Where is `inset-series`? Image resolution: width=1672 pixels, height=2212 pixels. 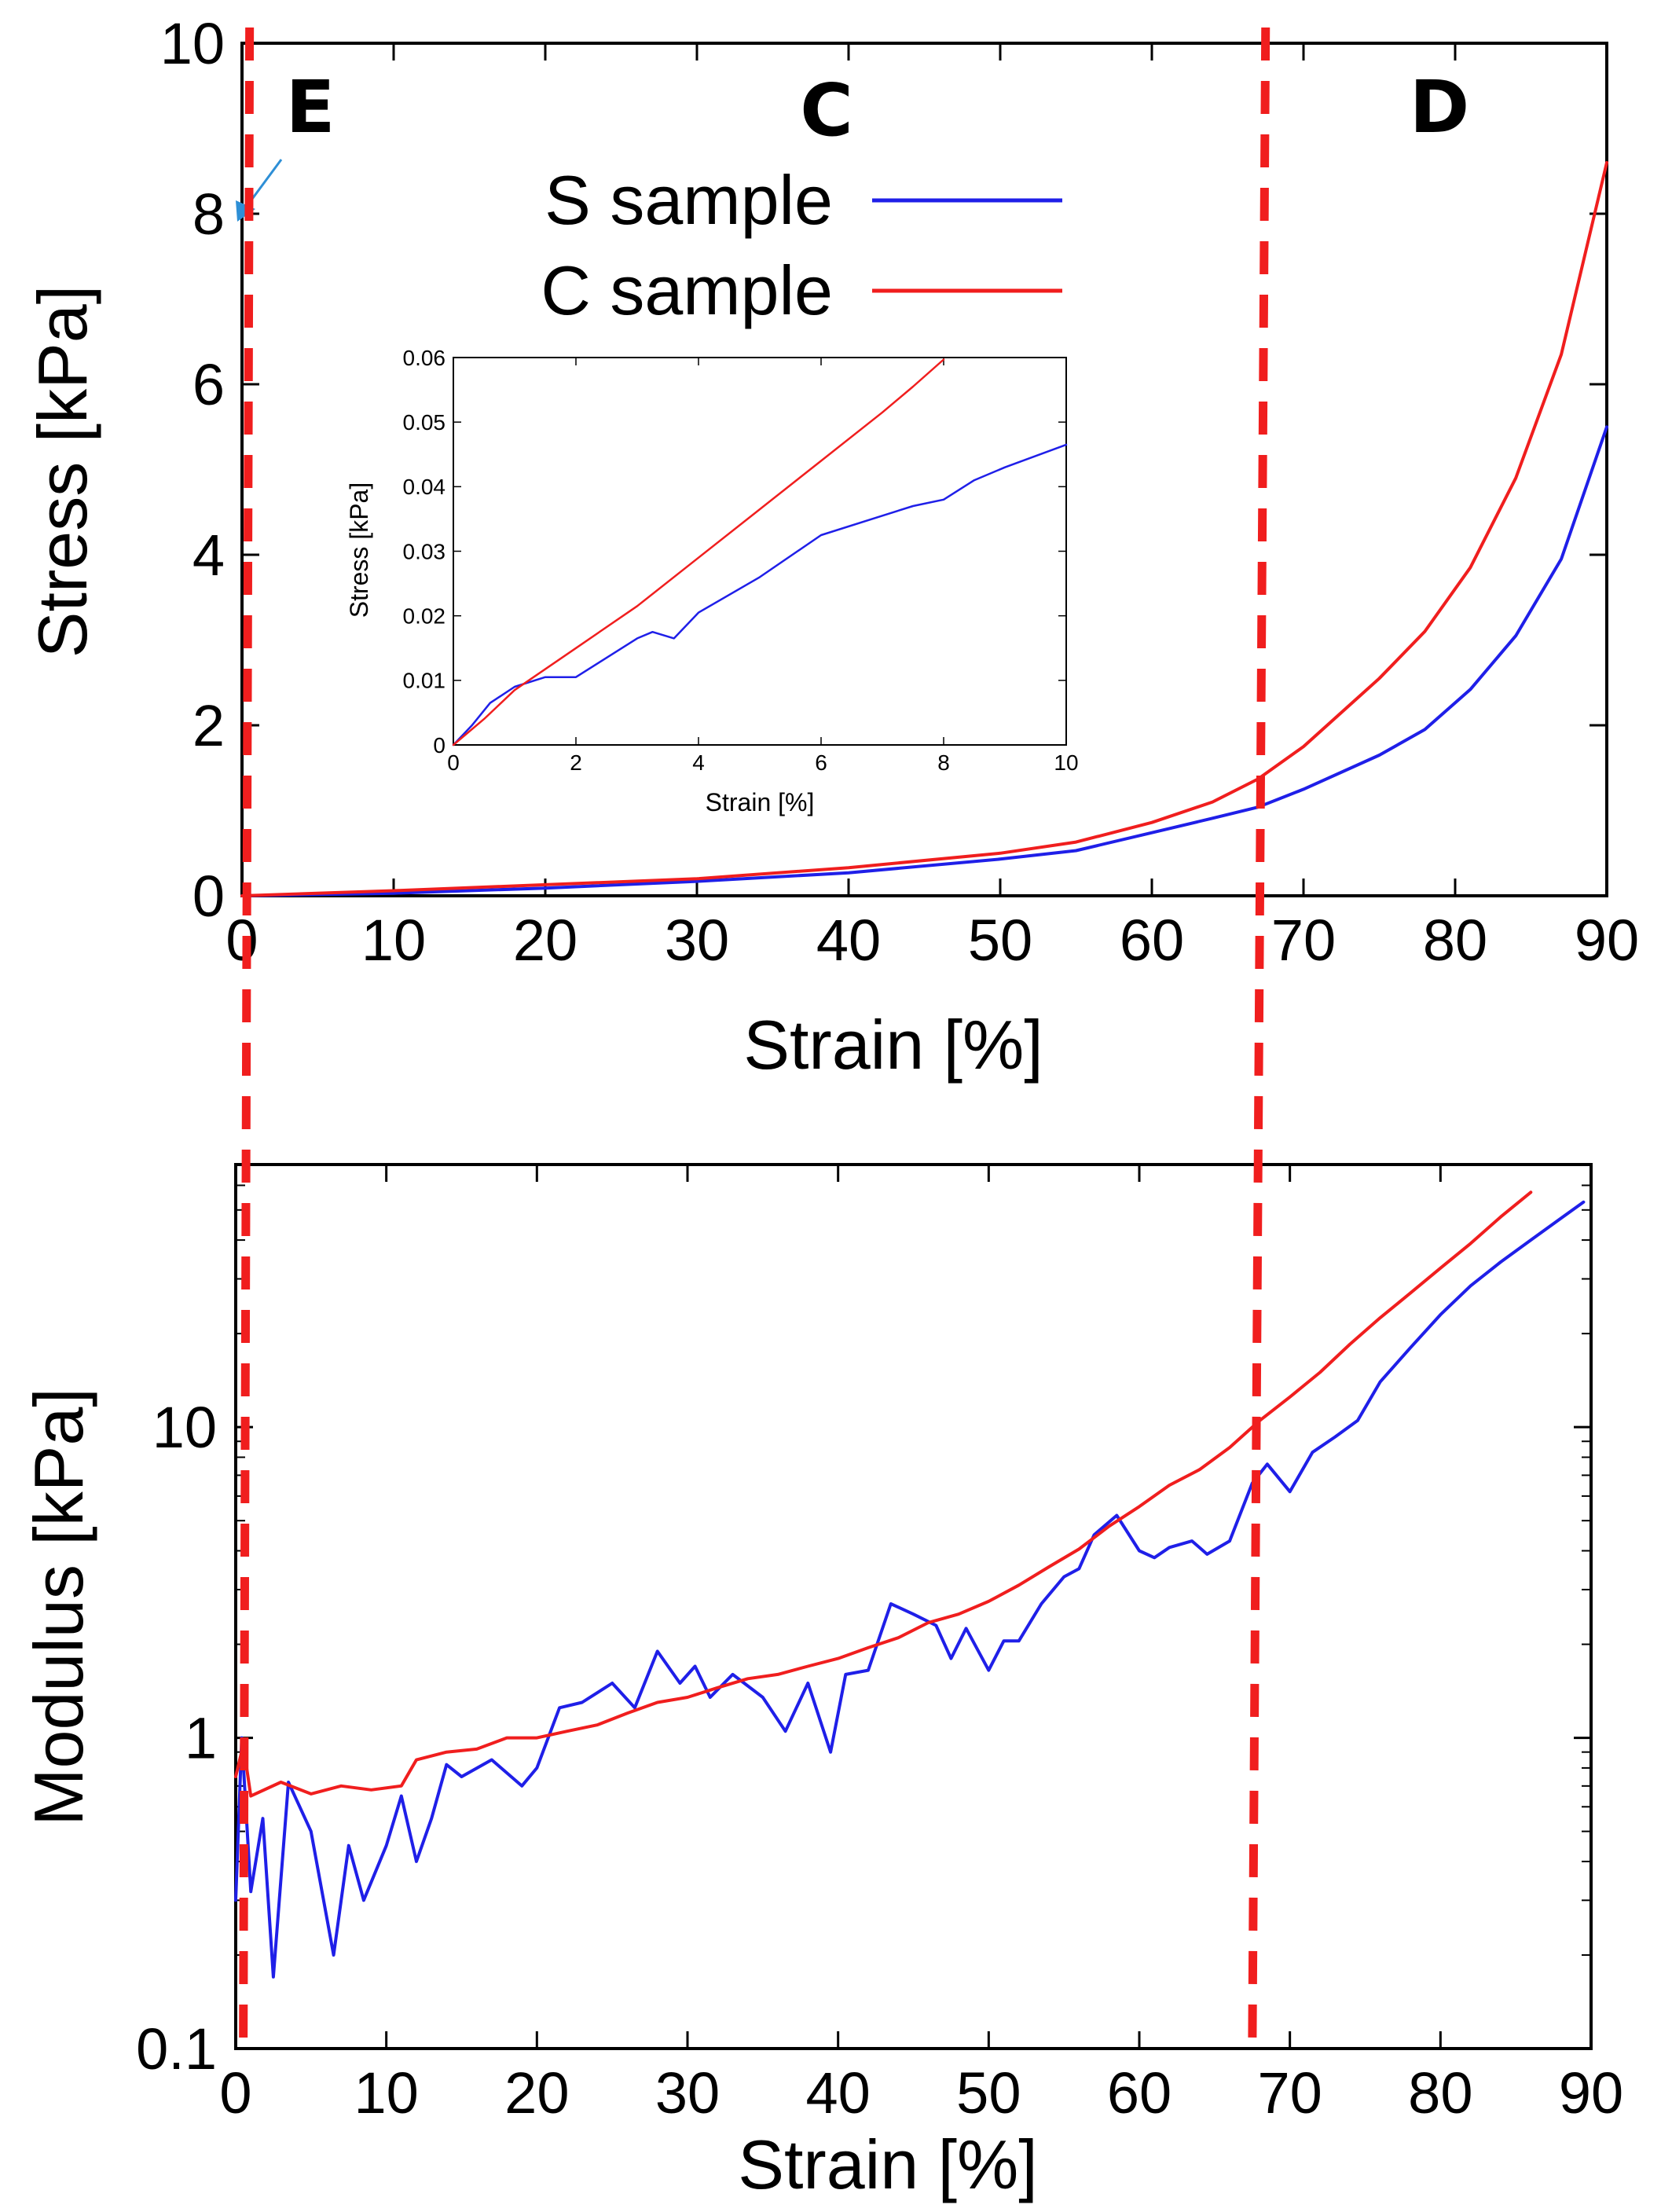
inset-series is located at coordinates (760, 552).